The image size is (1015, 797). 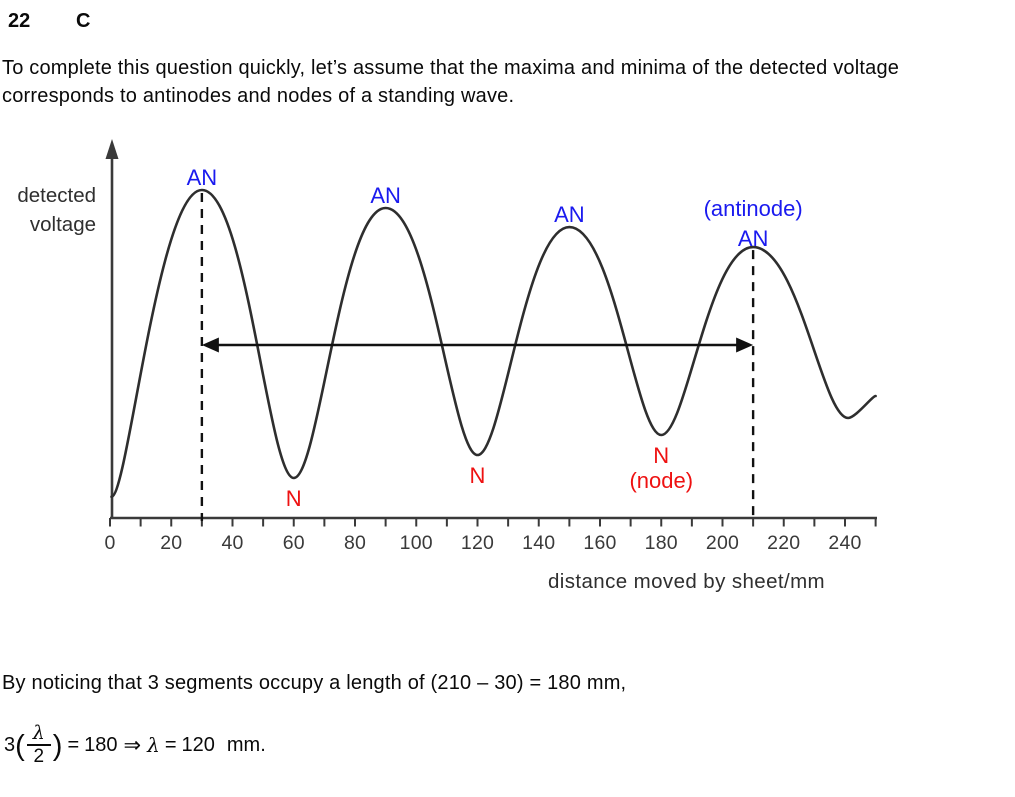 I want to click on y-axis-arrowhead, so click(x=112, y=149).